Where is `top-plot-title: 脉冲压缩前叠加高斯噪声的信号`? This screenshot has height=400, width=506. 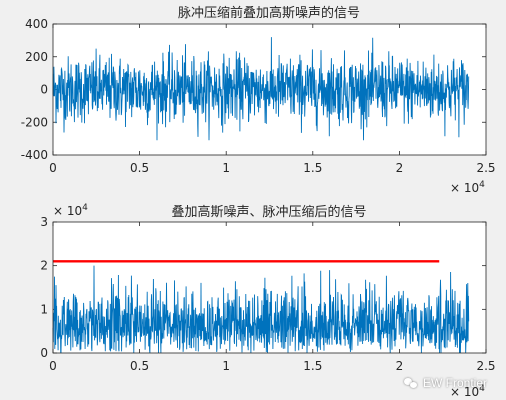 top-plot-title: 脉冲压缩前叠加高斯噪声的信号 is located at coordinates (269, 13).